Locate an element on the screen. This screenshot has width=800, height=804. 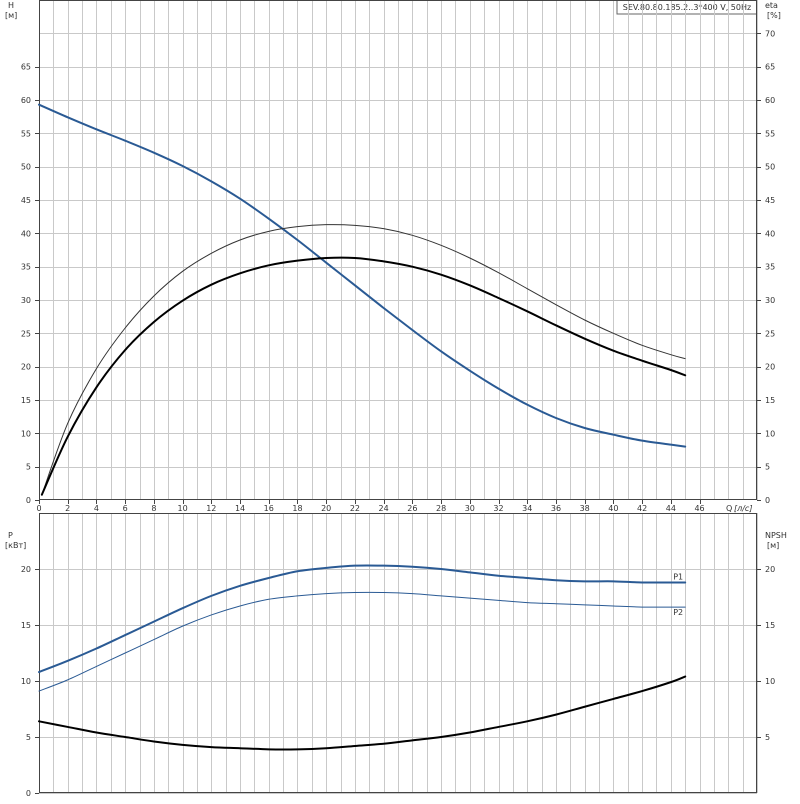
y-right-tick-label: 30 is located at coordinates (770, 300).